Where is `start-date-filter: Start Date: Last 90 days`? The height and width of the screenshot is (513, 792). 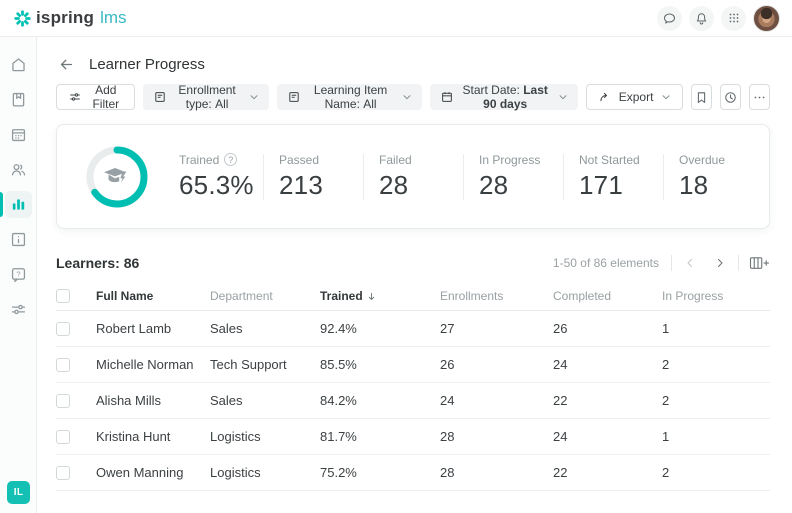 start-date-filter: Start Date: Last 90 days is located at coordinates (503, 97).